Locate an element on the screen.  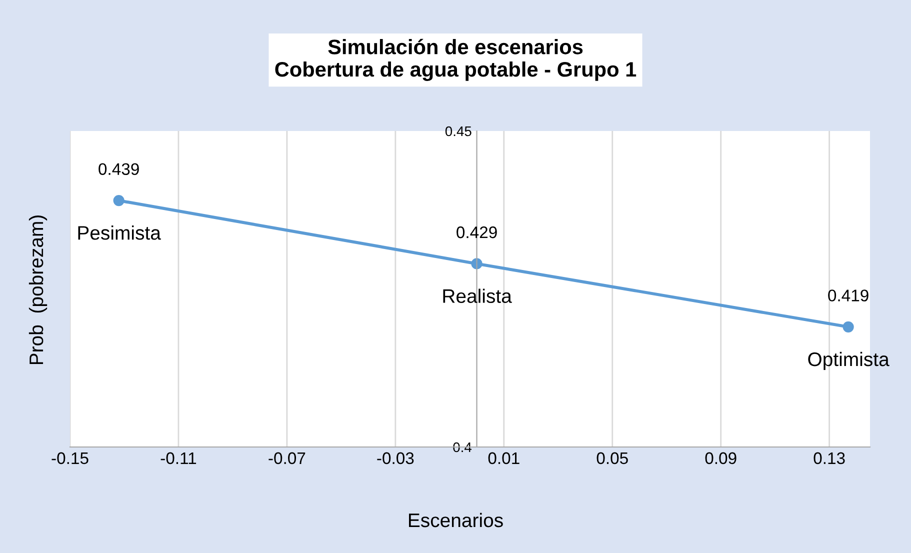
x-tick-label: -0.11 is located at coordinates (178, 458).